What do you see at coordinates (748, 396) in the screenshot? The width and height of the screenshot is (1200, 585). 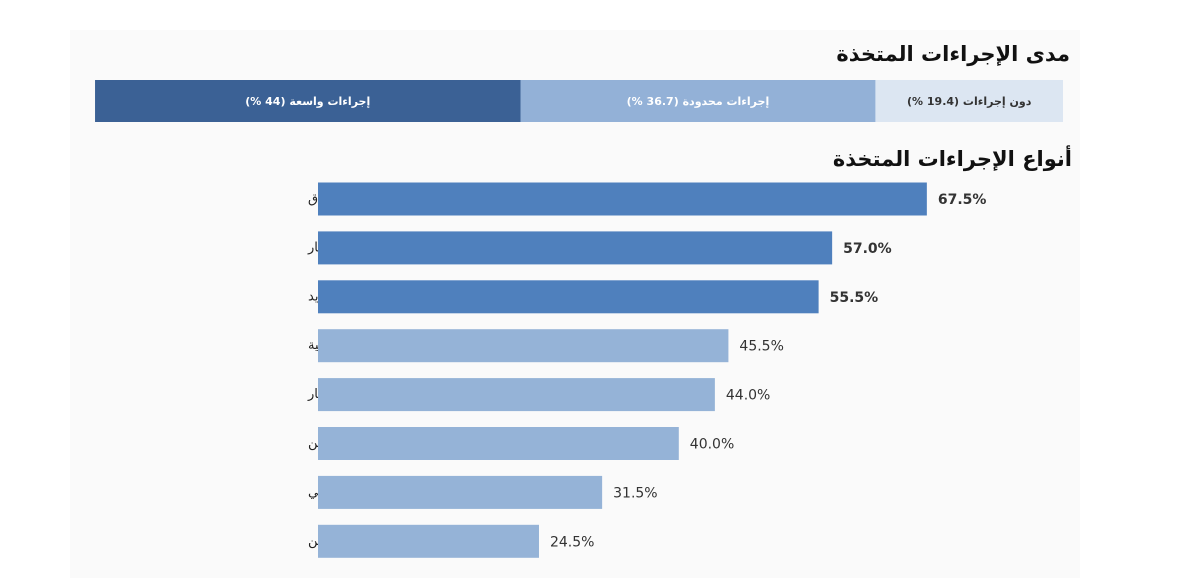 I see `value-label: 44.0%` at bounding box center [748, 396].